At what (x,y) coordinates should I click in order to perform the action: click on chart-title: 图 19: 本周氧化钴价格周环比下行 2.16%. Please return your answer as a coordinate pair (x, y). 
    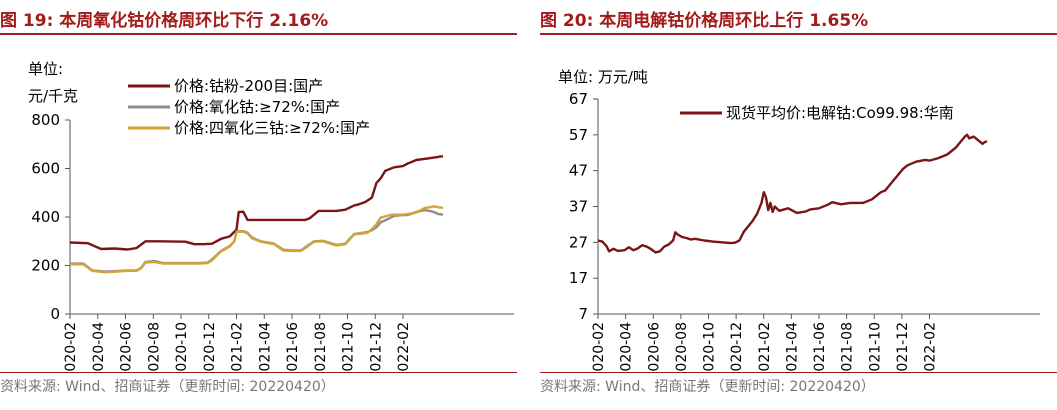
    Looking at the image, I should click on (164, 21).